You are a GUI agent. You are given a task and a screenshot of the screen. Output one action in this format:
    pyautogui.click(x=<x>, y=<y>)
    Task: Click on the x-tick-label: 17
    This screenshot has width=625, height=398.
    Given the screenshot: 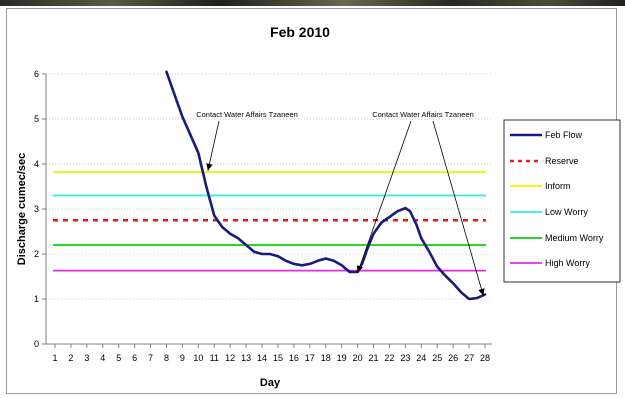 What is the action you would take?
    pyautogui.click(x=310, y=358)
    